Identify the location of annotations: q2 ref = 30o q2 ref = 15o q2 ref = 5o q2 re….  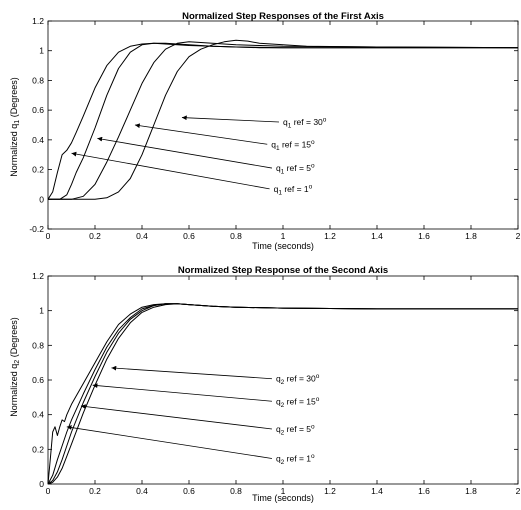
(193, 415).